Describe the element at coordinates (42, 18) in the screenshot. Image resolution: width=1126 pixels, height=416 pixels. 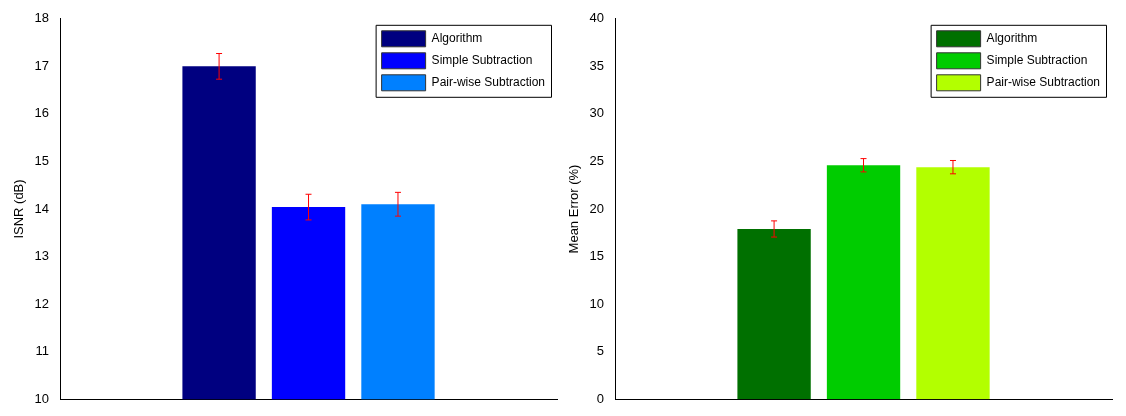
I see `y-tick-label: 18` at that location.